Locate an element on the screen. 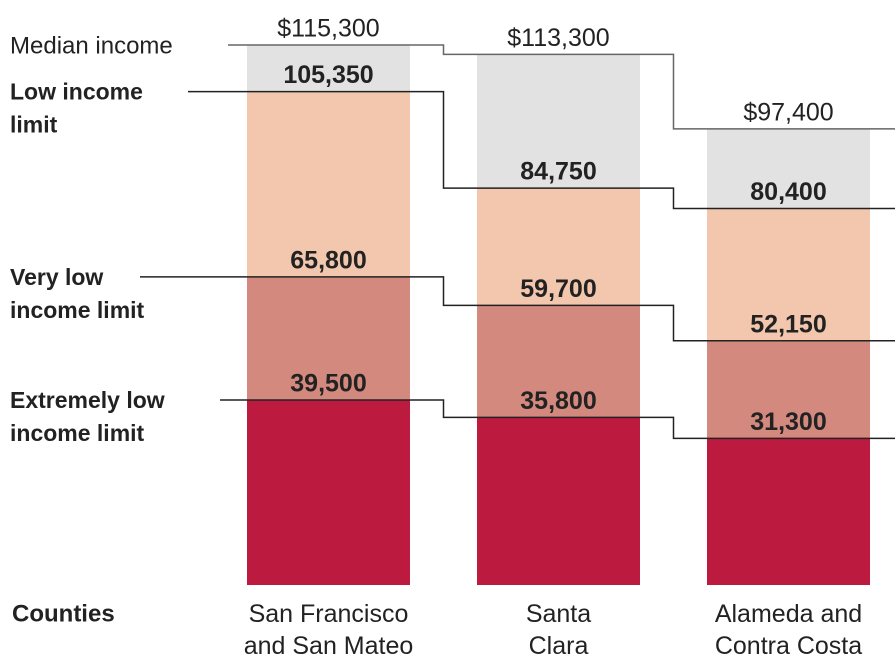 The height and width of the screenshot is (670, 895). value-label: 39,500 is located at coordinates (328, 384).